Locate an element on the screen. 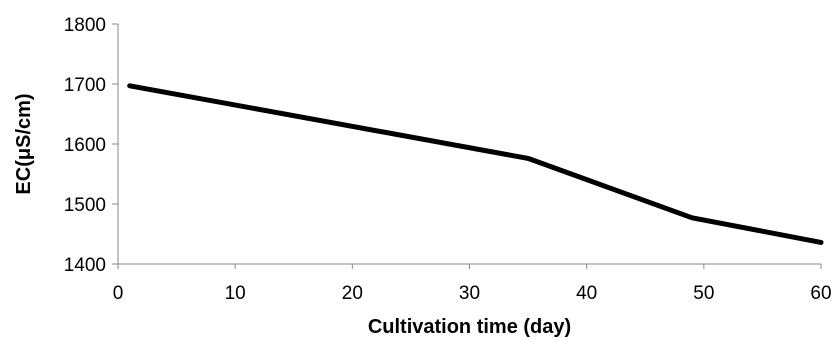 The height and width of the screenshot is (340, 836). x-tick-label: 50 is located at coordinates (703, 293).